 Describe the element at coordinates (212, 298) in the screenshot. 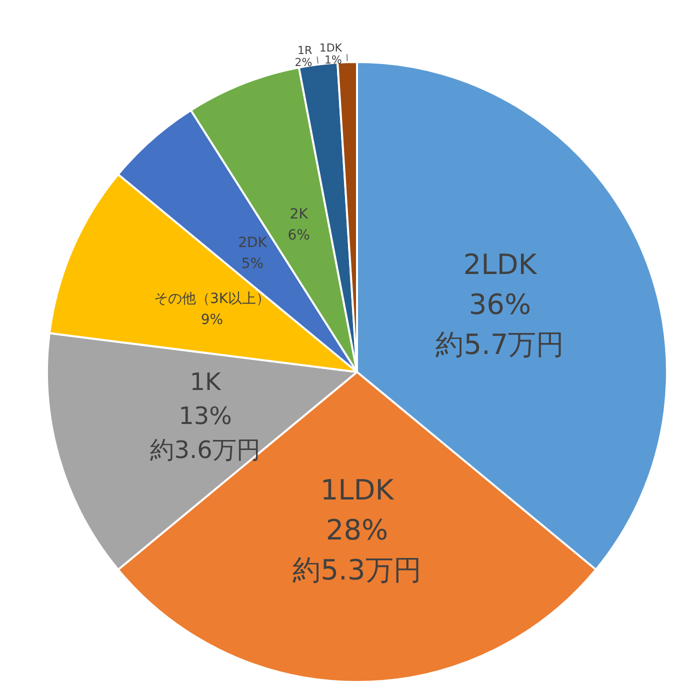

I see `slice-label: その他（3K以上）` at that location.